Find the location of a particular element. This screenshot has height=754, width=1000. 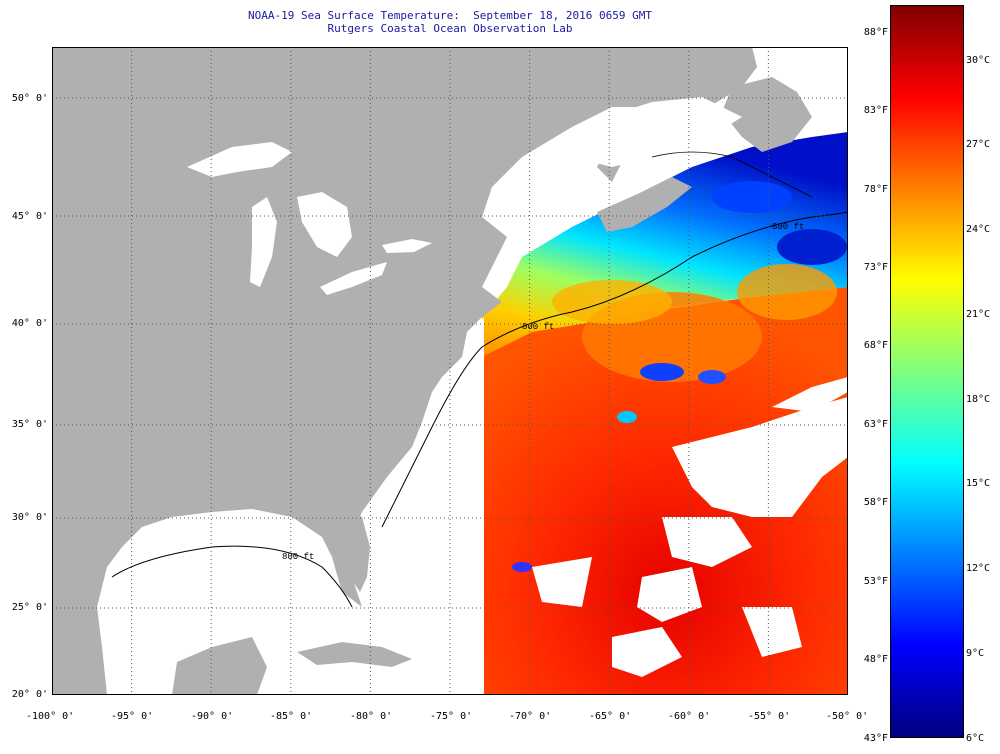

lake-huron is located at coordinates (324, 224).